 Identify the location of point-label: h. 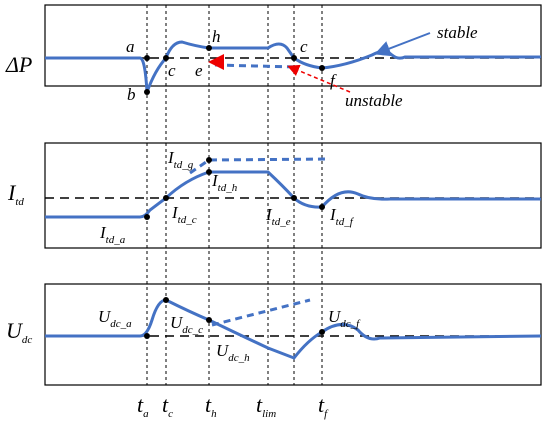
(216, 36).